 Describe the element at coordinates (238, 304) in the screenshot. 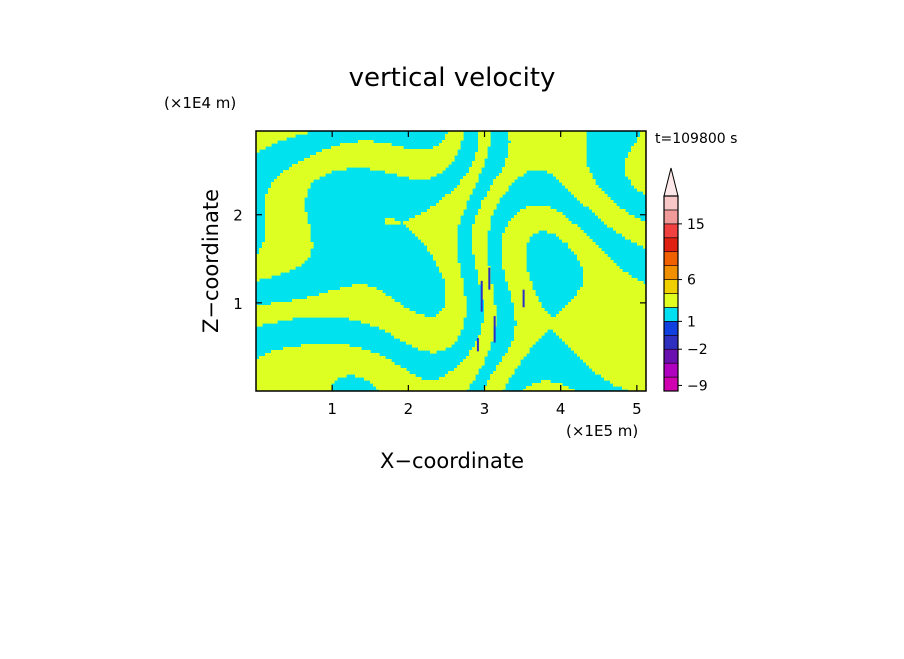

I see `y-tick-label: 1` at that location.